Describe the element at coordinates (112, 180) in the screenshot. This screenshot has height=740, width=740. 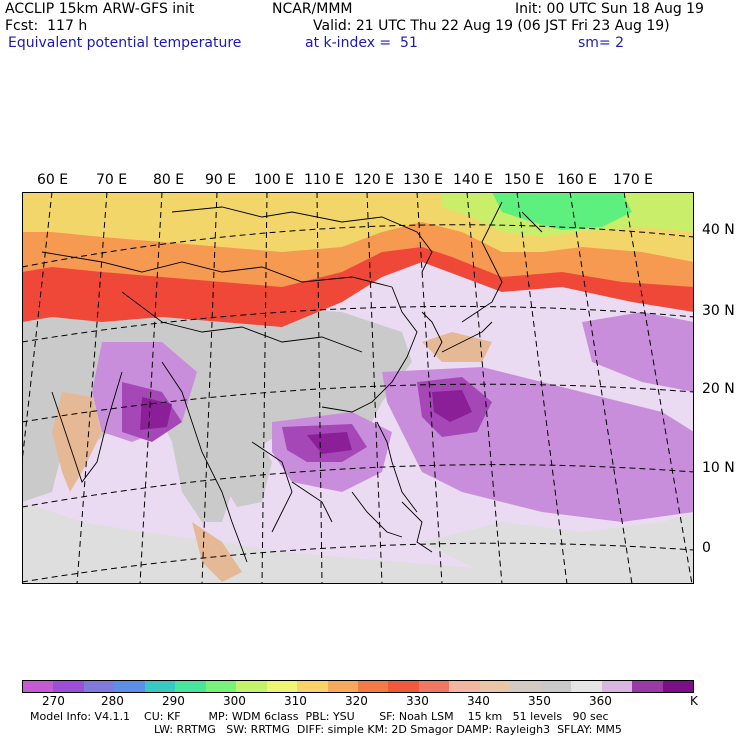
I see `lon-label: 70 E` at that location.